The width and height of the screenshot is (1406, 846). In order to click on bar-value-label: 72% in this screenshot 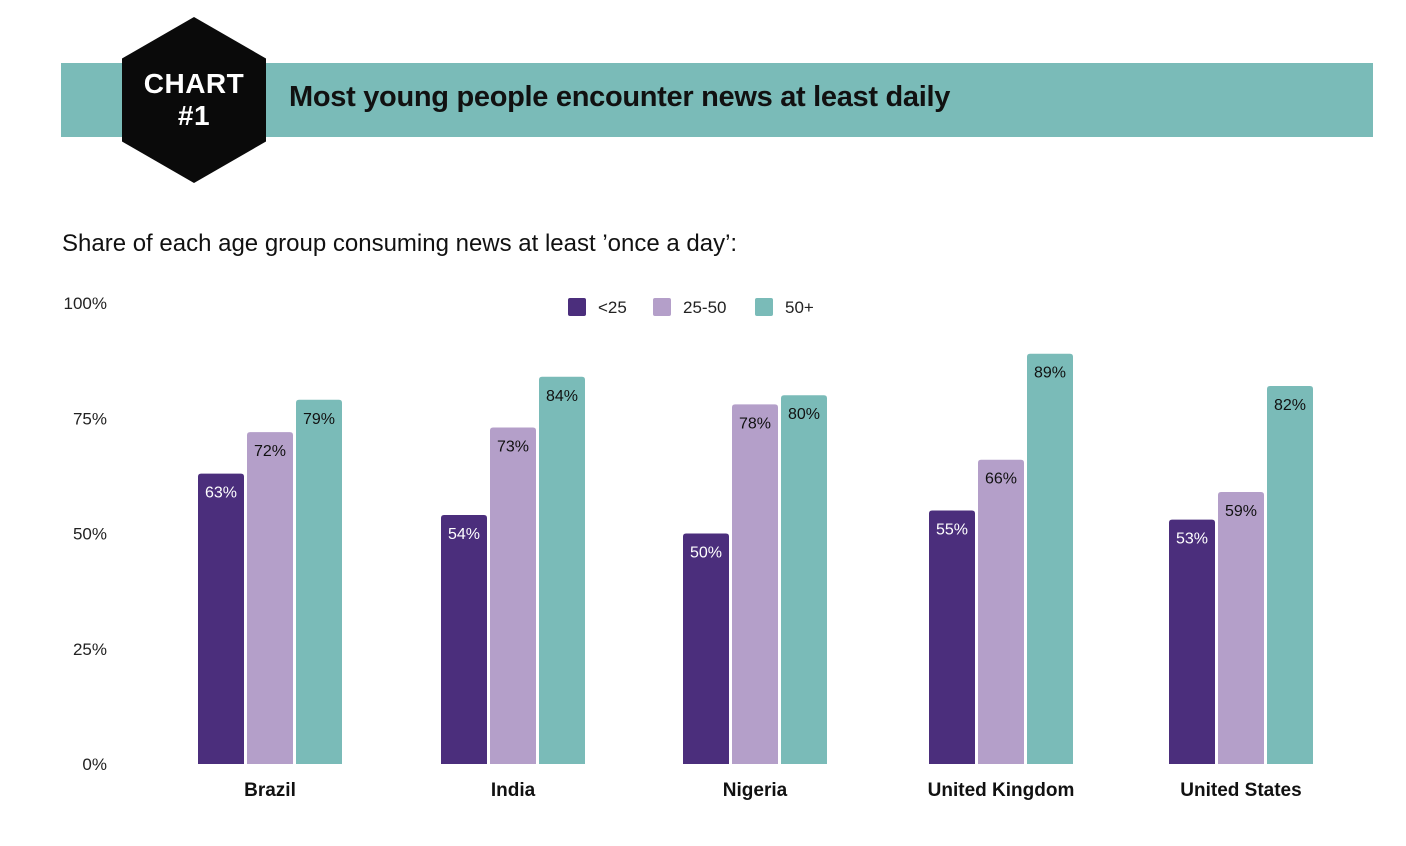, I will do `click(270, 451)`.